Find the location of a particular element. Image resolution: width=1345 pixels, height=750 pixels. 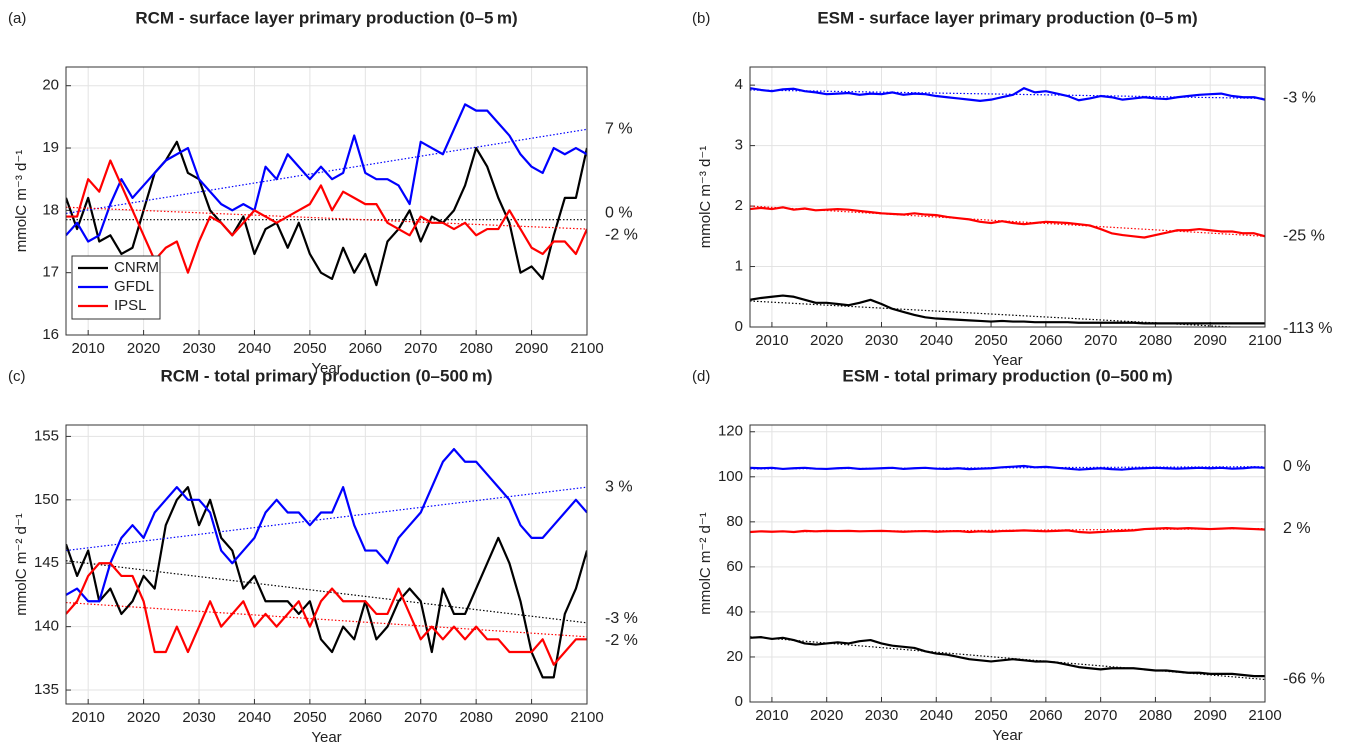

y-tick-label: 4 is located at coordinates (739, 84).